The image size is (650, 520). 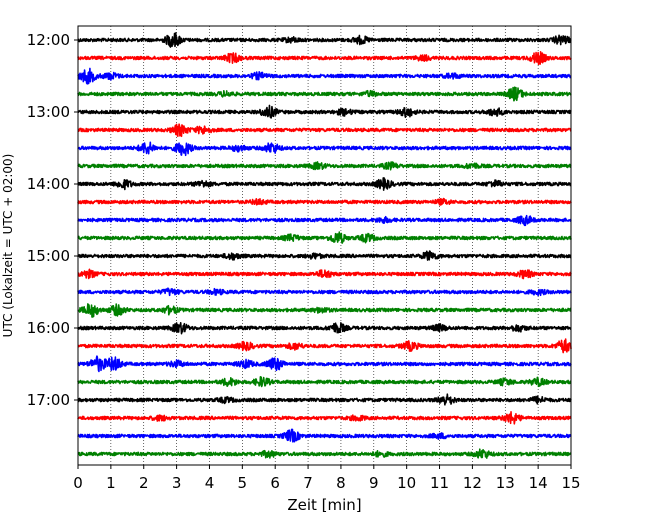 What do you see at coordinates (275, 483) in the screenshot?
I see `x-tick-label: 6` at bounding box center [275, 483].